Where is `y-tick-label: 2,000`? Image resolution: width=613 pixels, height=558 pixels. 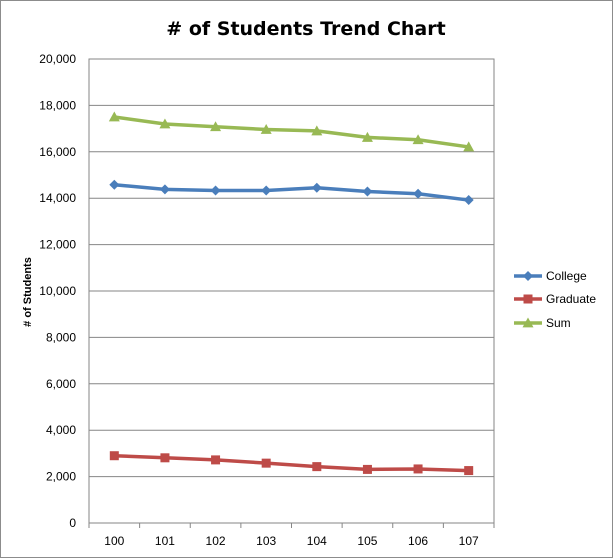
y-tick-label: 2,000 is located at coordinates (61, 477).